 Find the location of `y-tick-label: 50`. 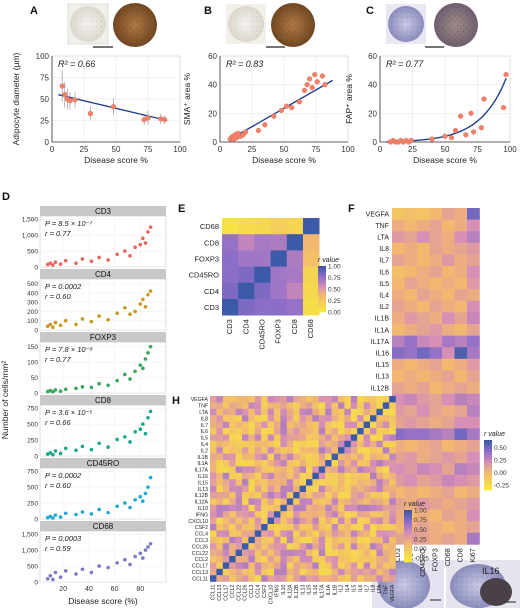

y-tick-label: 50 is located at coordinates (35, 378).